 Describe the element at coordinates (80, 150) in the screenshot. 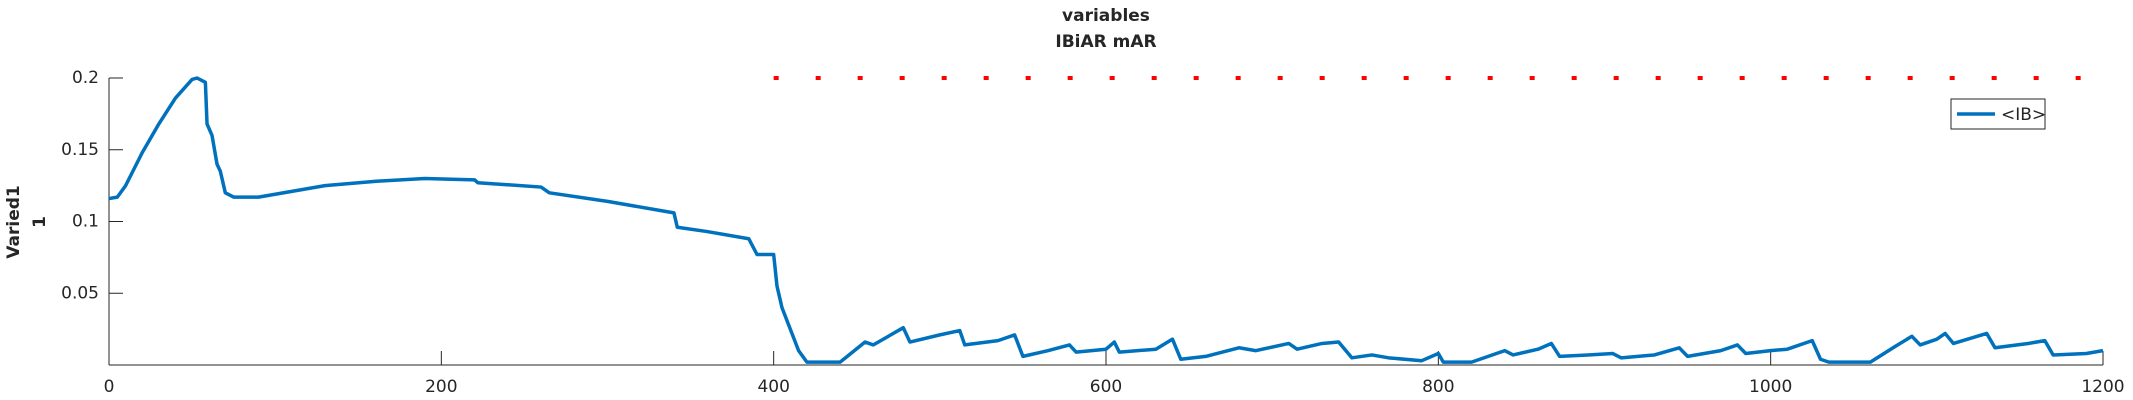

I see `y-tick-label: 0.15` at that location.